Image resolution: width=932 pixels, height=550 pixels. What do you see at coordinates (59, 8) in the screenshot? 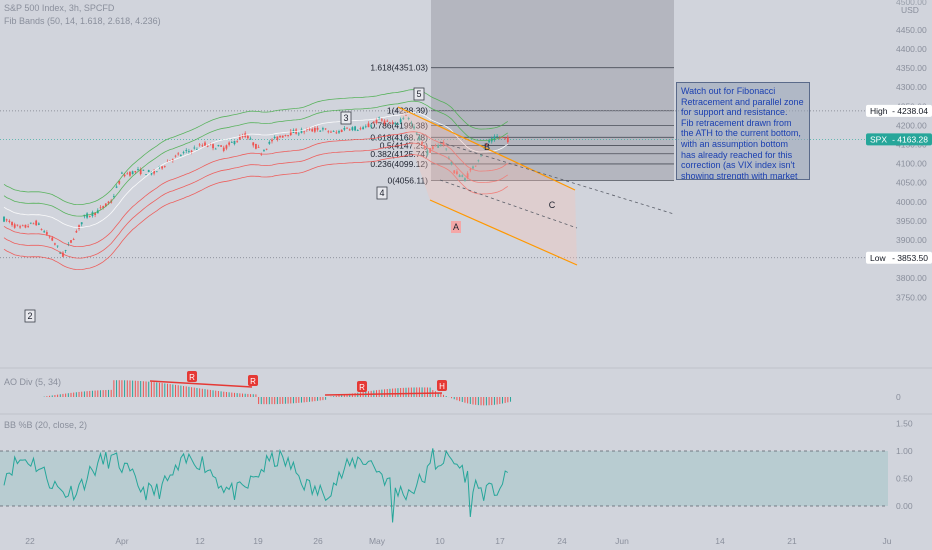
I see `symbol-legend: S&P 500 Index, 3h, SPCFD` at bounding box center [59, 8].